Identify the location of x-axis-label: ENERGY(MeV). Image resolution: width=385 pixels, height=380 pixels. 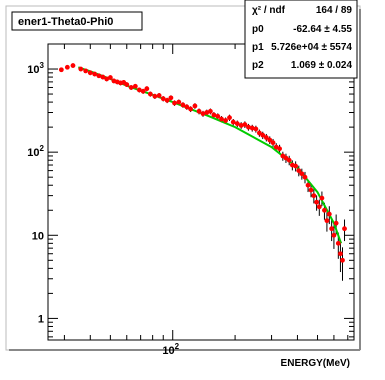
(315, 363).